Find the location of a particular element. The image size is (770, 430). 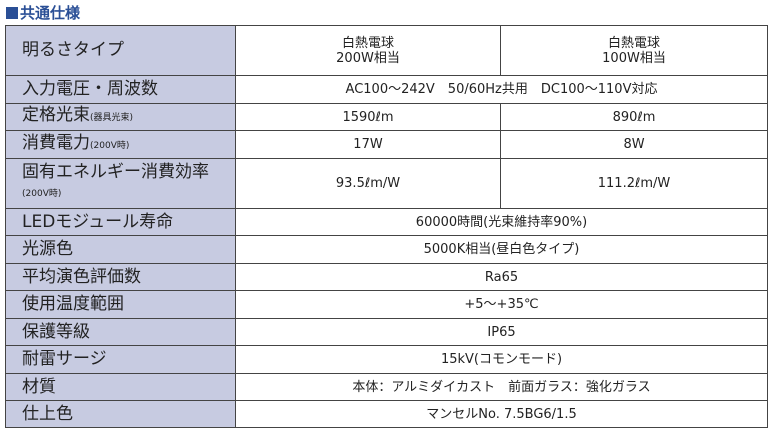

row-value: 60000時間(光束維持率90%) is located at coordinates (501, 222).